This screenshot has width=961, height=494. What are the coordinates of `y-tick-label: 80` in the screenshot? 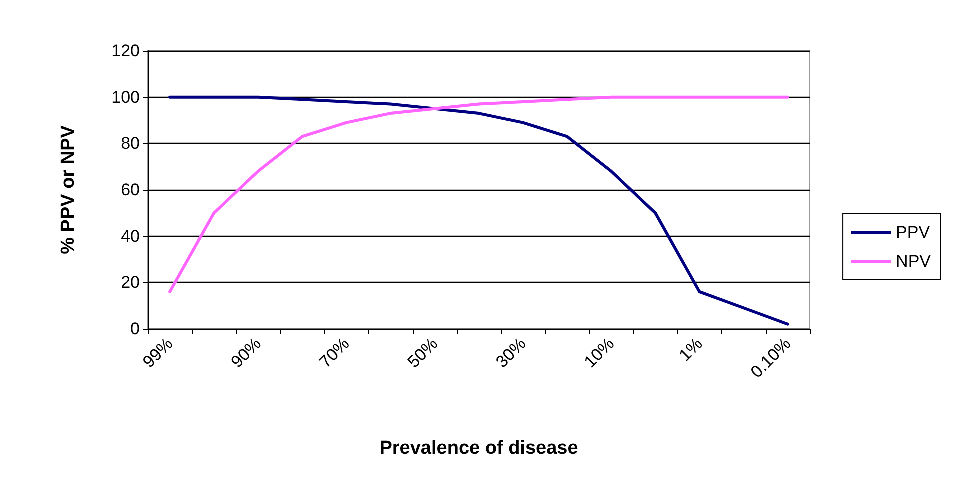 It's located at (130, 144).